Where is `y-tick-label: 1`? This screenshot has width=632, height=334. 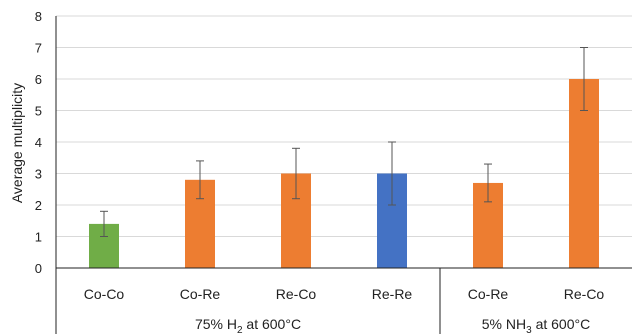
y-tick-label: 1 is located at coordinates (38, 237).